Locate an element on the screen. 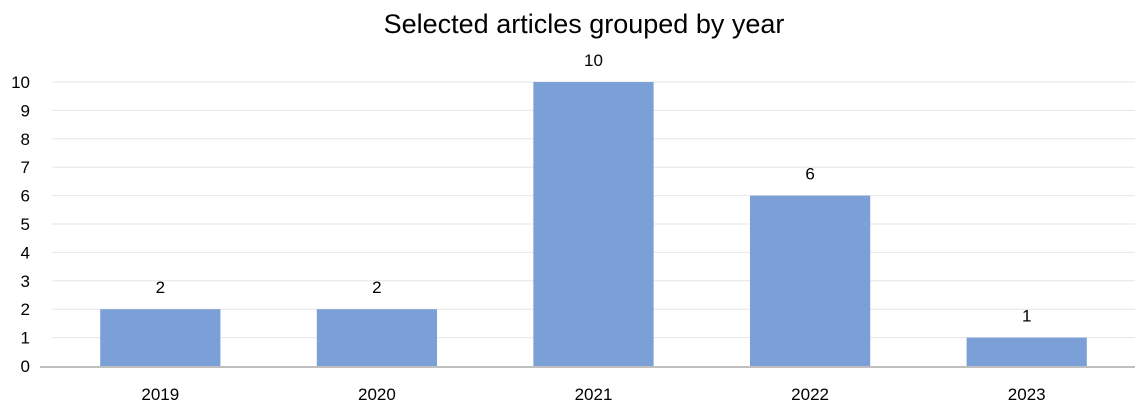 The height and width of the screenshot is (408, 1137). chart-title: Selected articles grouped by year is located at coordinates (584, 24).